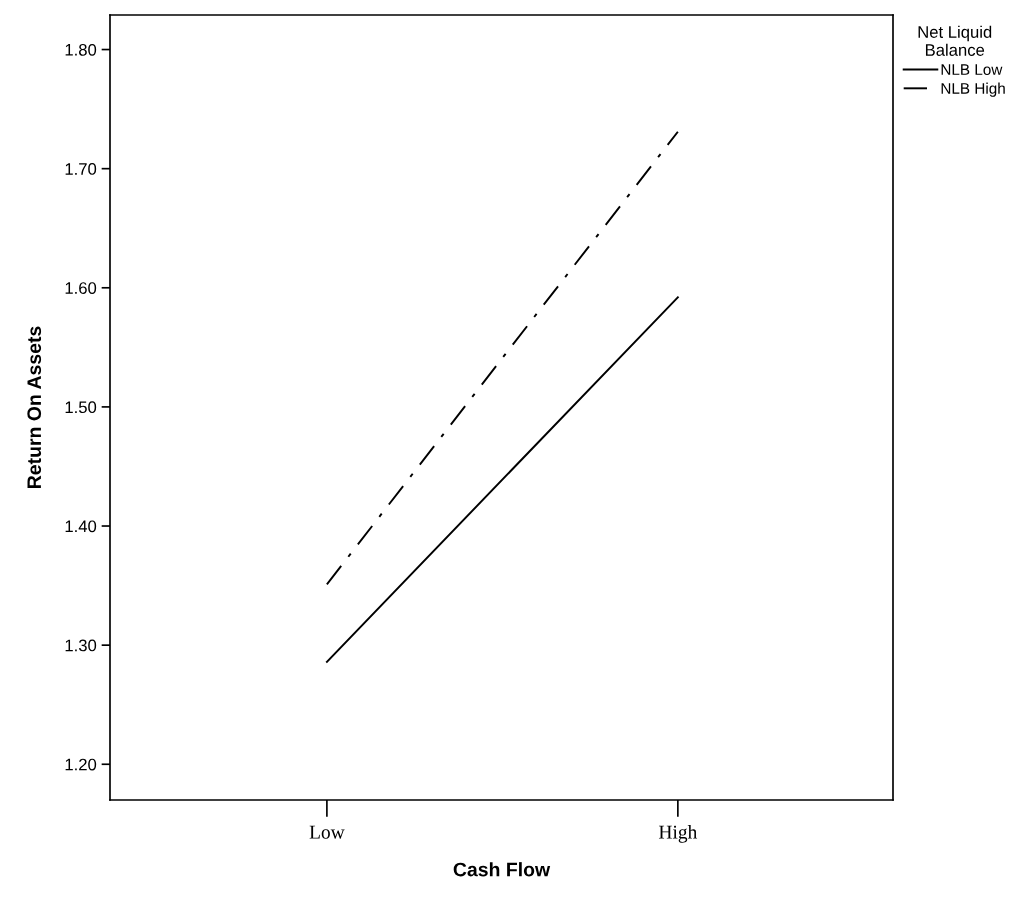 The height and width of the screenshot is (901, 1033). I want to click on y-tick-label: 1.60, so click(81, 288).